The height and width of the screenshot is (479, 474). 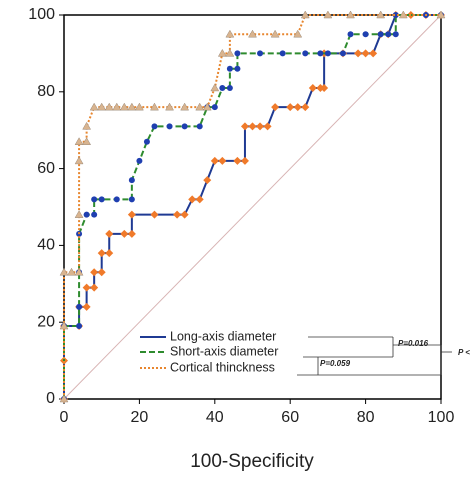 I want to click on p-value: P <, so click(x=464, y=352).